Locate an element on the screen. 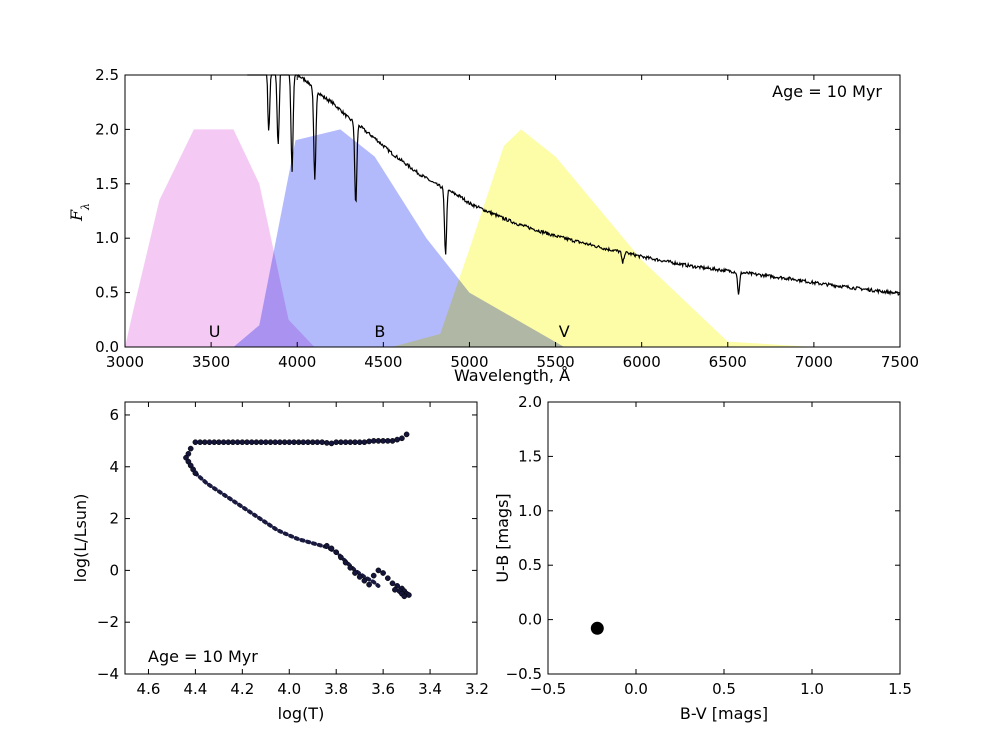 This screenshot has height=750, width=1000. x-tick-label: 0.0 is located at coordinates (636, 689).